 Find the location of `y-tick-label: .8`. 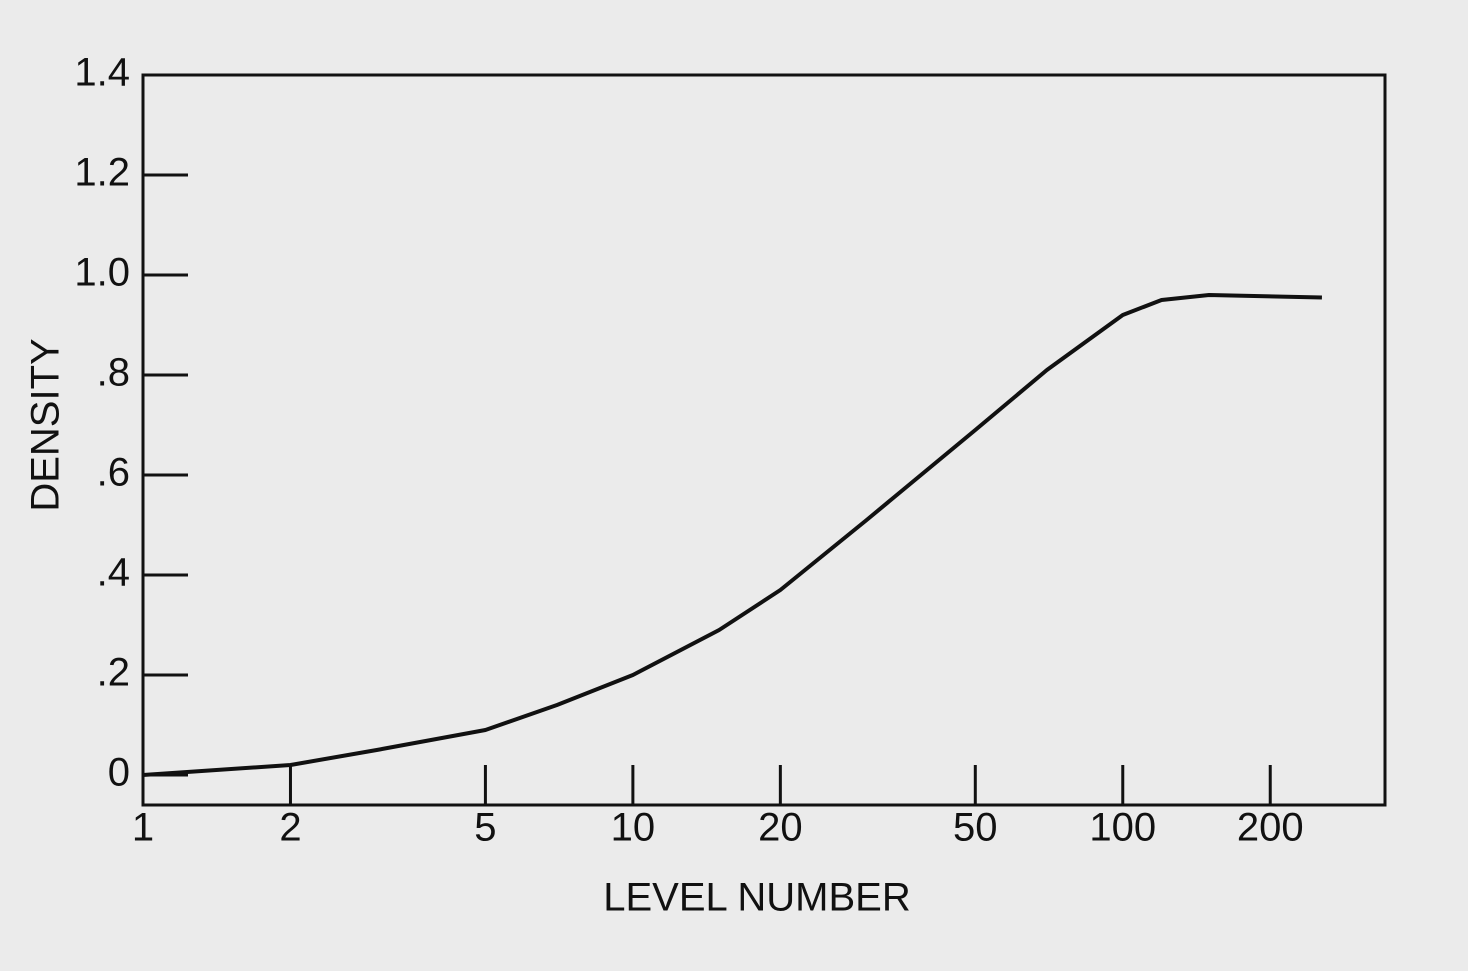

y-tick-label: .8 is located at coordinates (113, 373).